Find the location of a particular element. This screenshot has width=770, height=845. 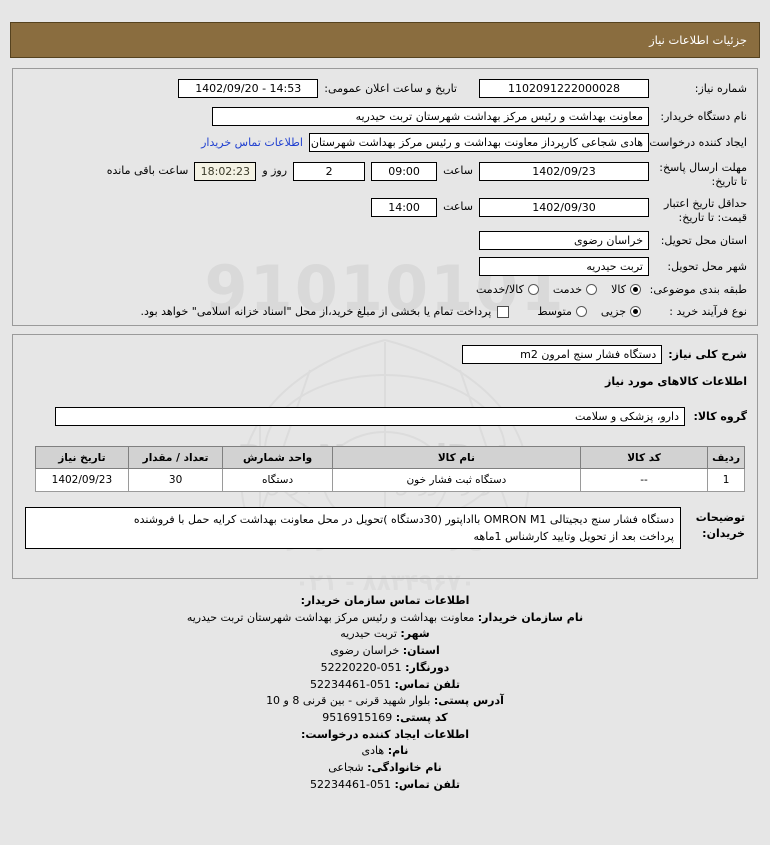

classification-row: طبقه بندی موضوعی: کالا خدمت کالا/خدمت is located at coordinates (611, 290).